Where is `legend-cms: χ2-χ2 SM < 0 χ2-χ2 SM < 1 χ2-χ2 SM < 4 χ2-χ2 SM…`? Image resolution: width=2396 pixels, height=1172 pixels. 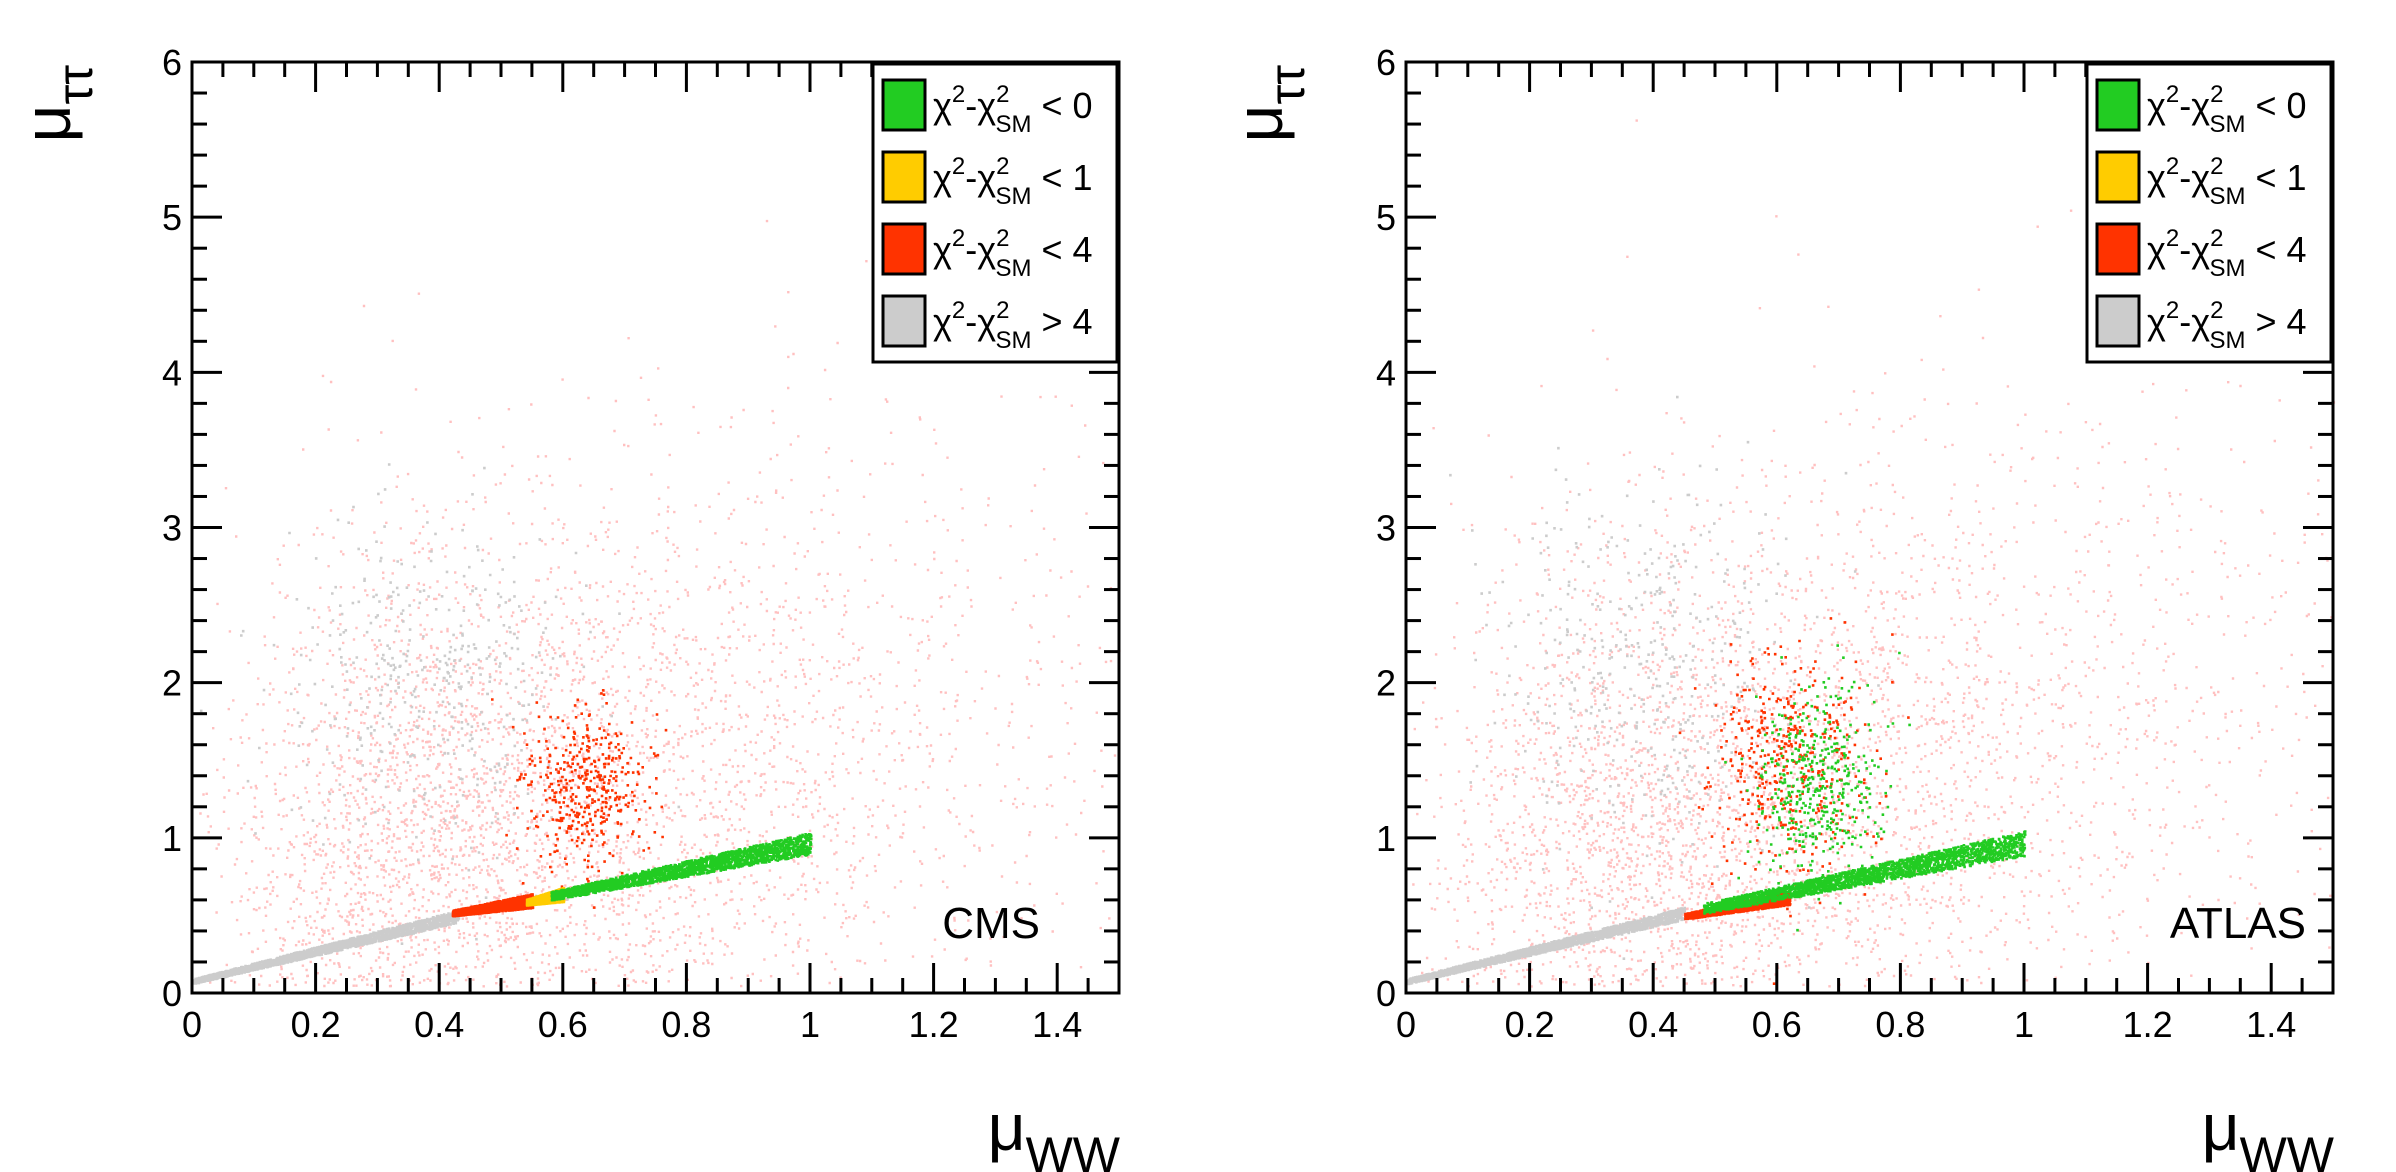 legend-cms: χ2-χ2 SM < 0 χ2-χ2 SM < 1 χ2-χ2 SM < 4 χ2-χ2 SM… is located at coordinates (995, 213).